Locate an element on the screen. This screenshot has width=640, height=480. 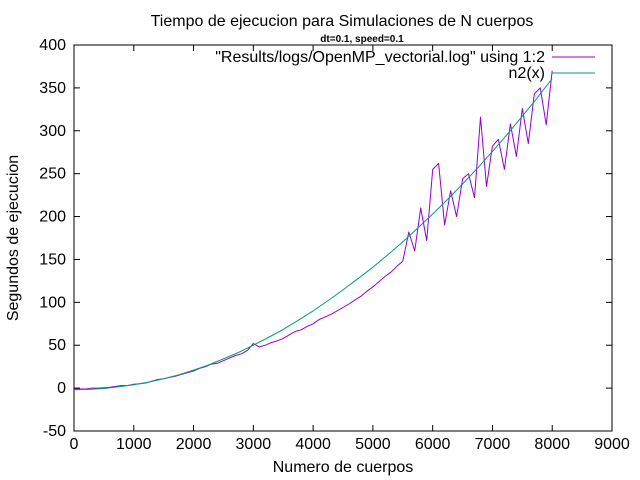
y-tick-label: 300 is located at coordinates (52, 131).